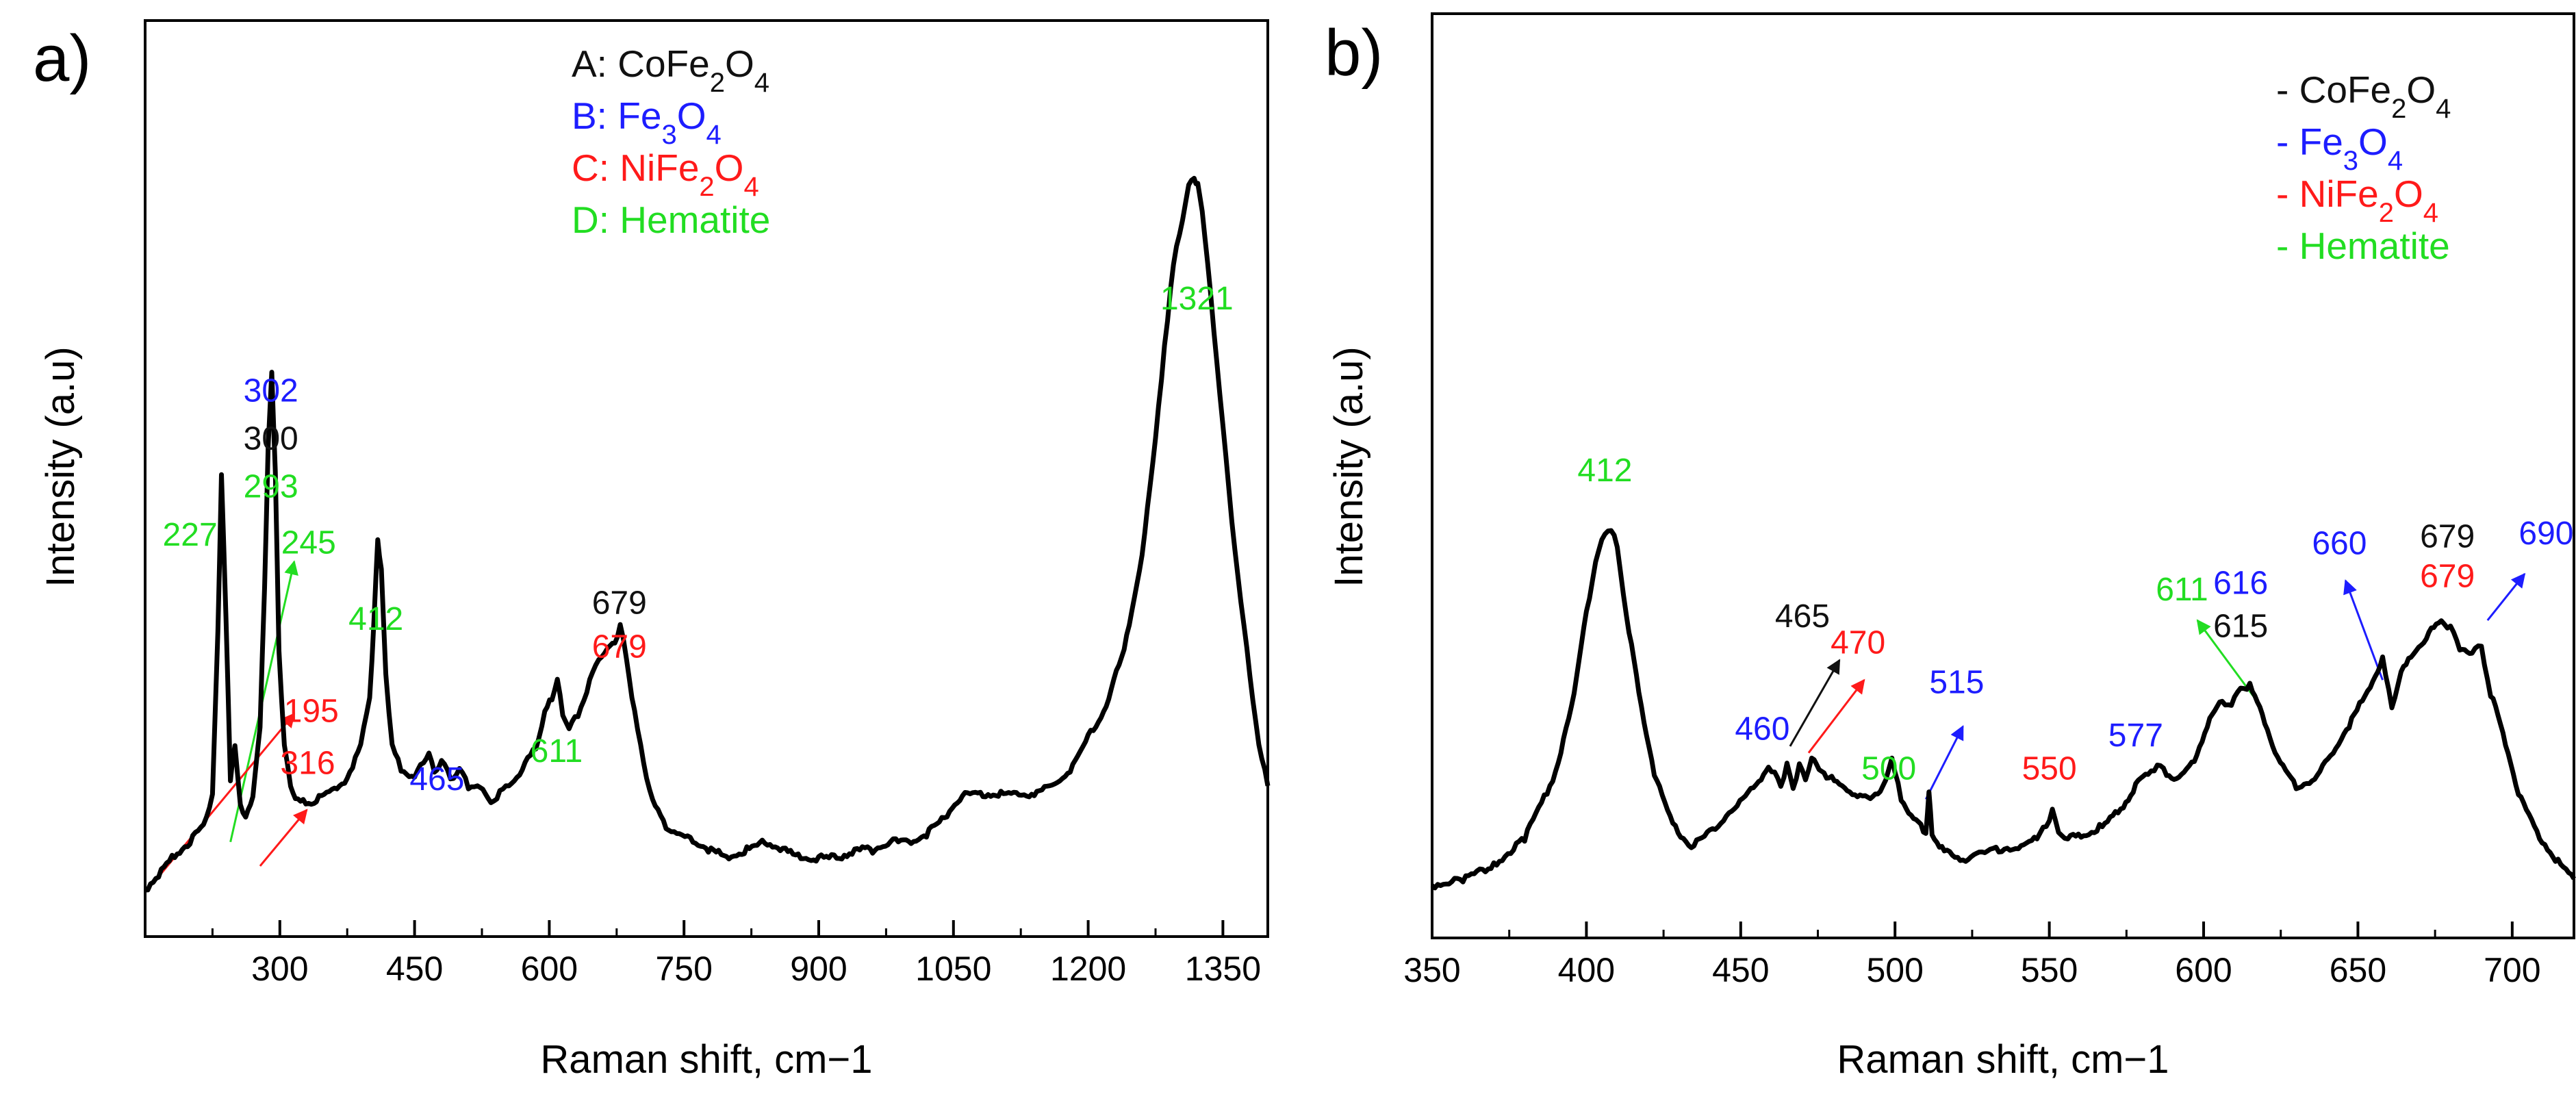 The image size is (2576, 1118). I want to click on peak-label: 1321, so click(1197, 299).